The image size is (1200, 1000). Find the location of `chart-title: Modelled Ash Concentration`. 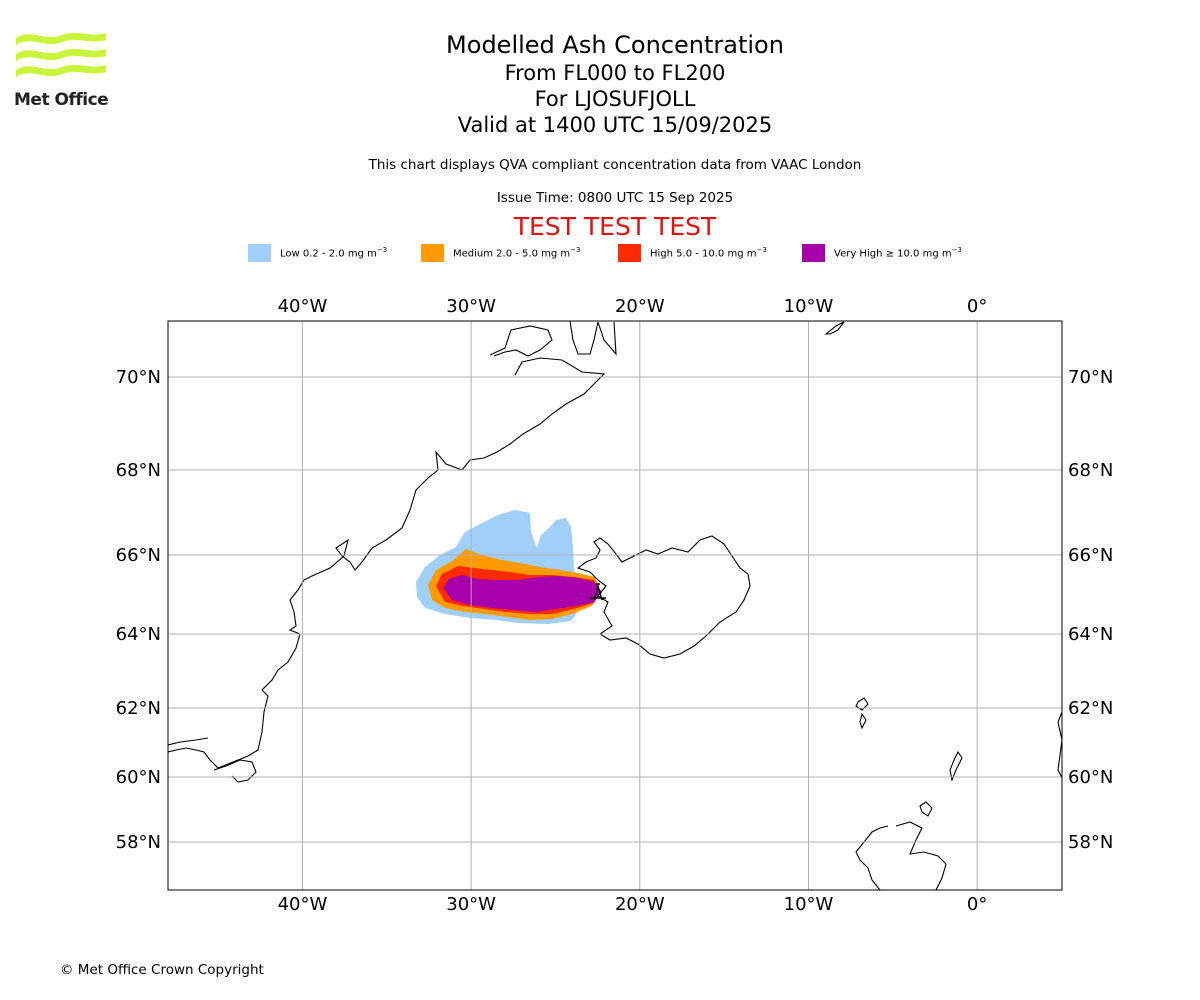

chart-title: Modelled Ash Concentration is located at coordinates (615, 45).